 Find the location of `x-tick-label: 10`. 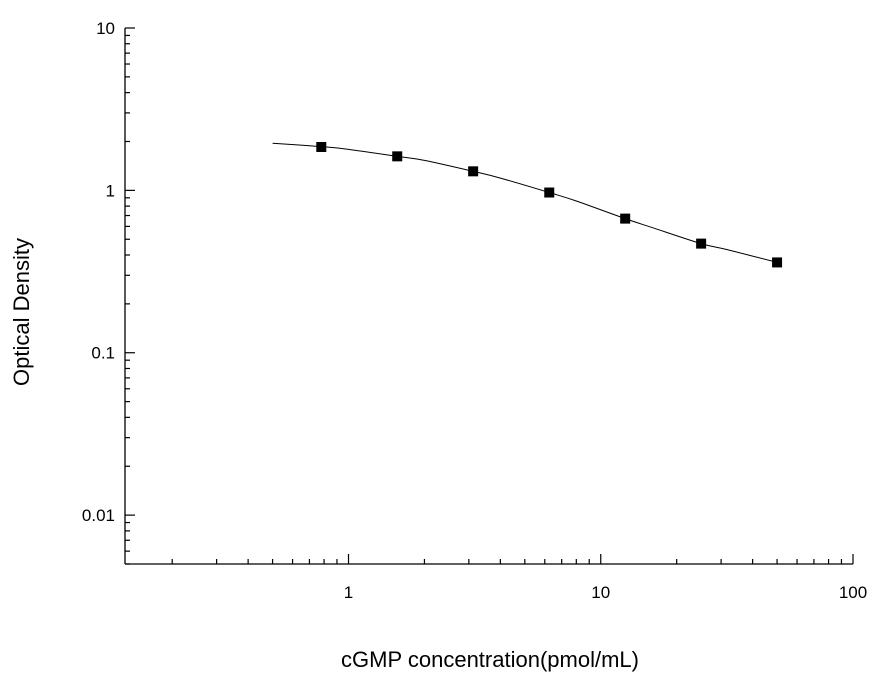

x-tick-label: 10 is located at coordinates (600, 592).